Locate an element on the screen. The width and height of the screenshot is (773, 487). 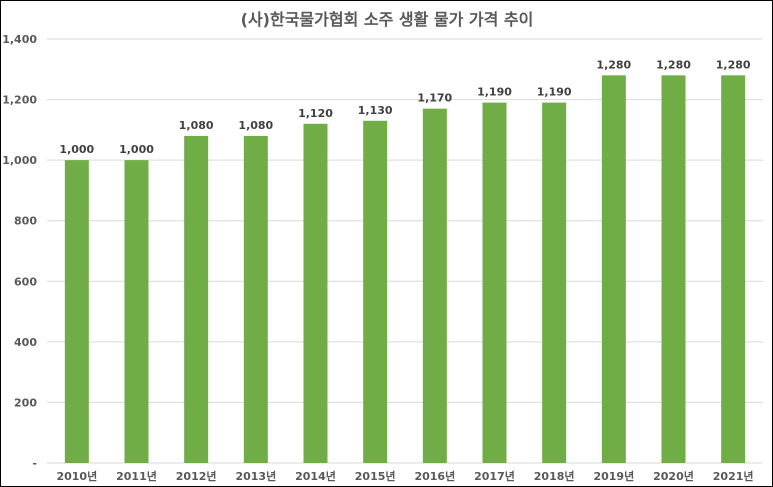
y-tick-label: - is located at coordinates (34, 463).